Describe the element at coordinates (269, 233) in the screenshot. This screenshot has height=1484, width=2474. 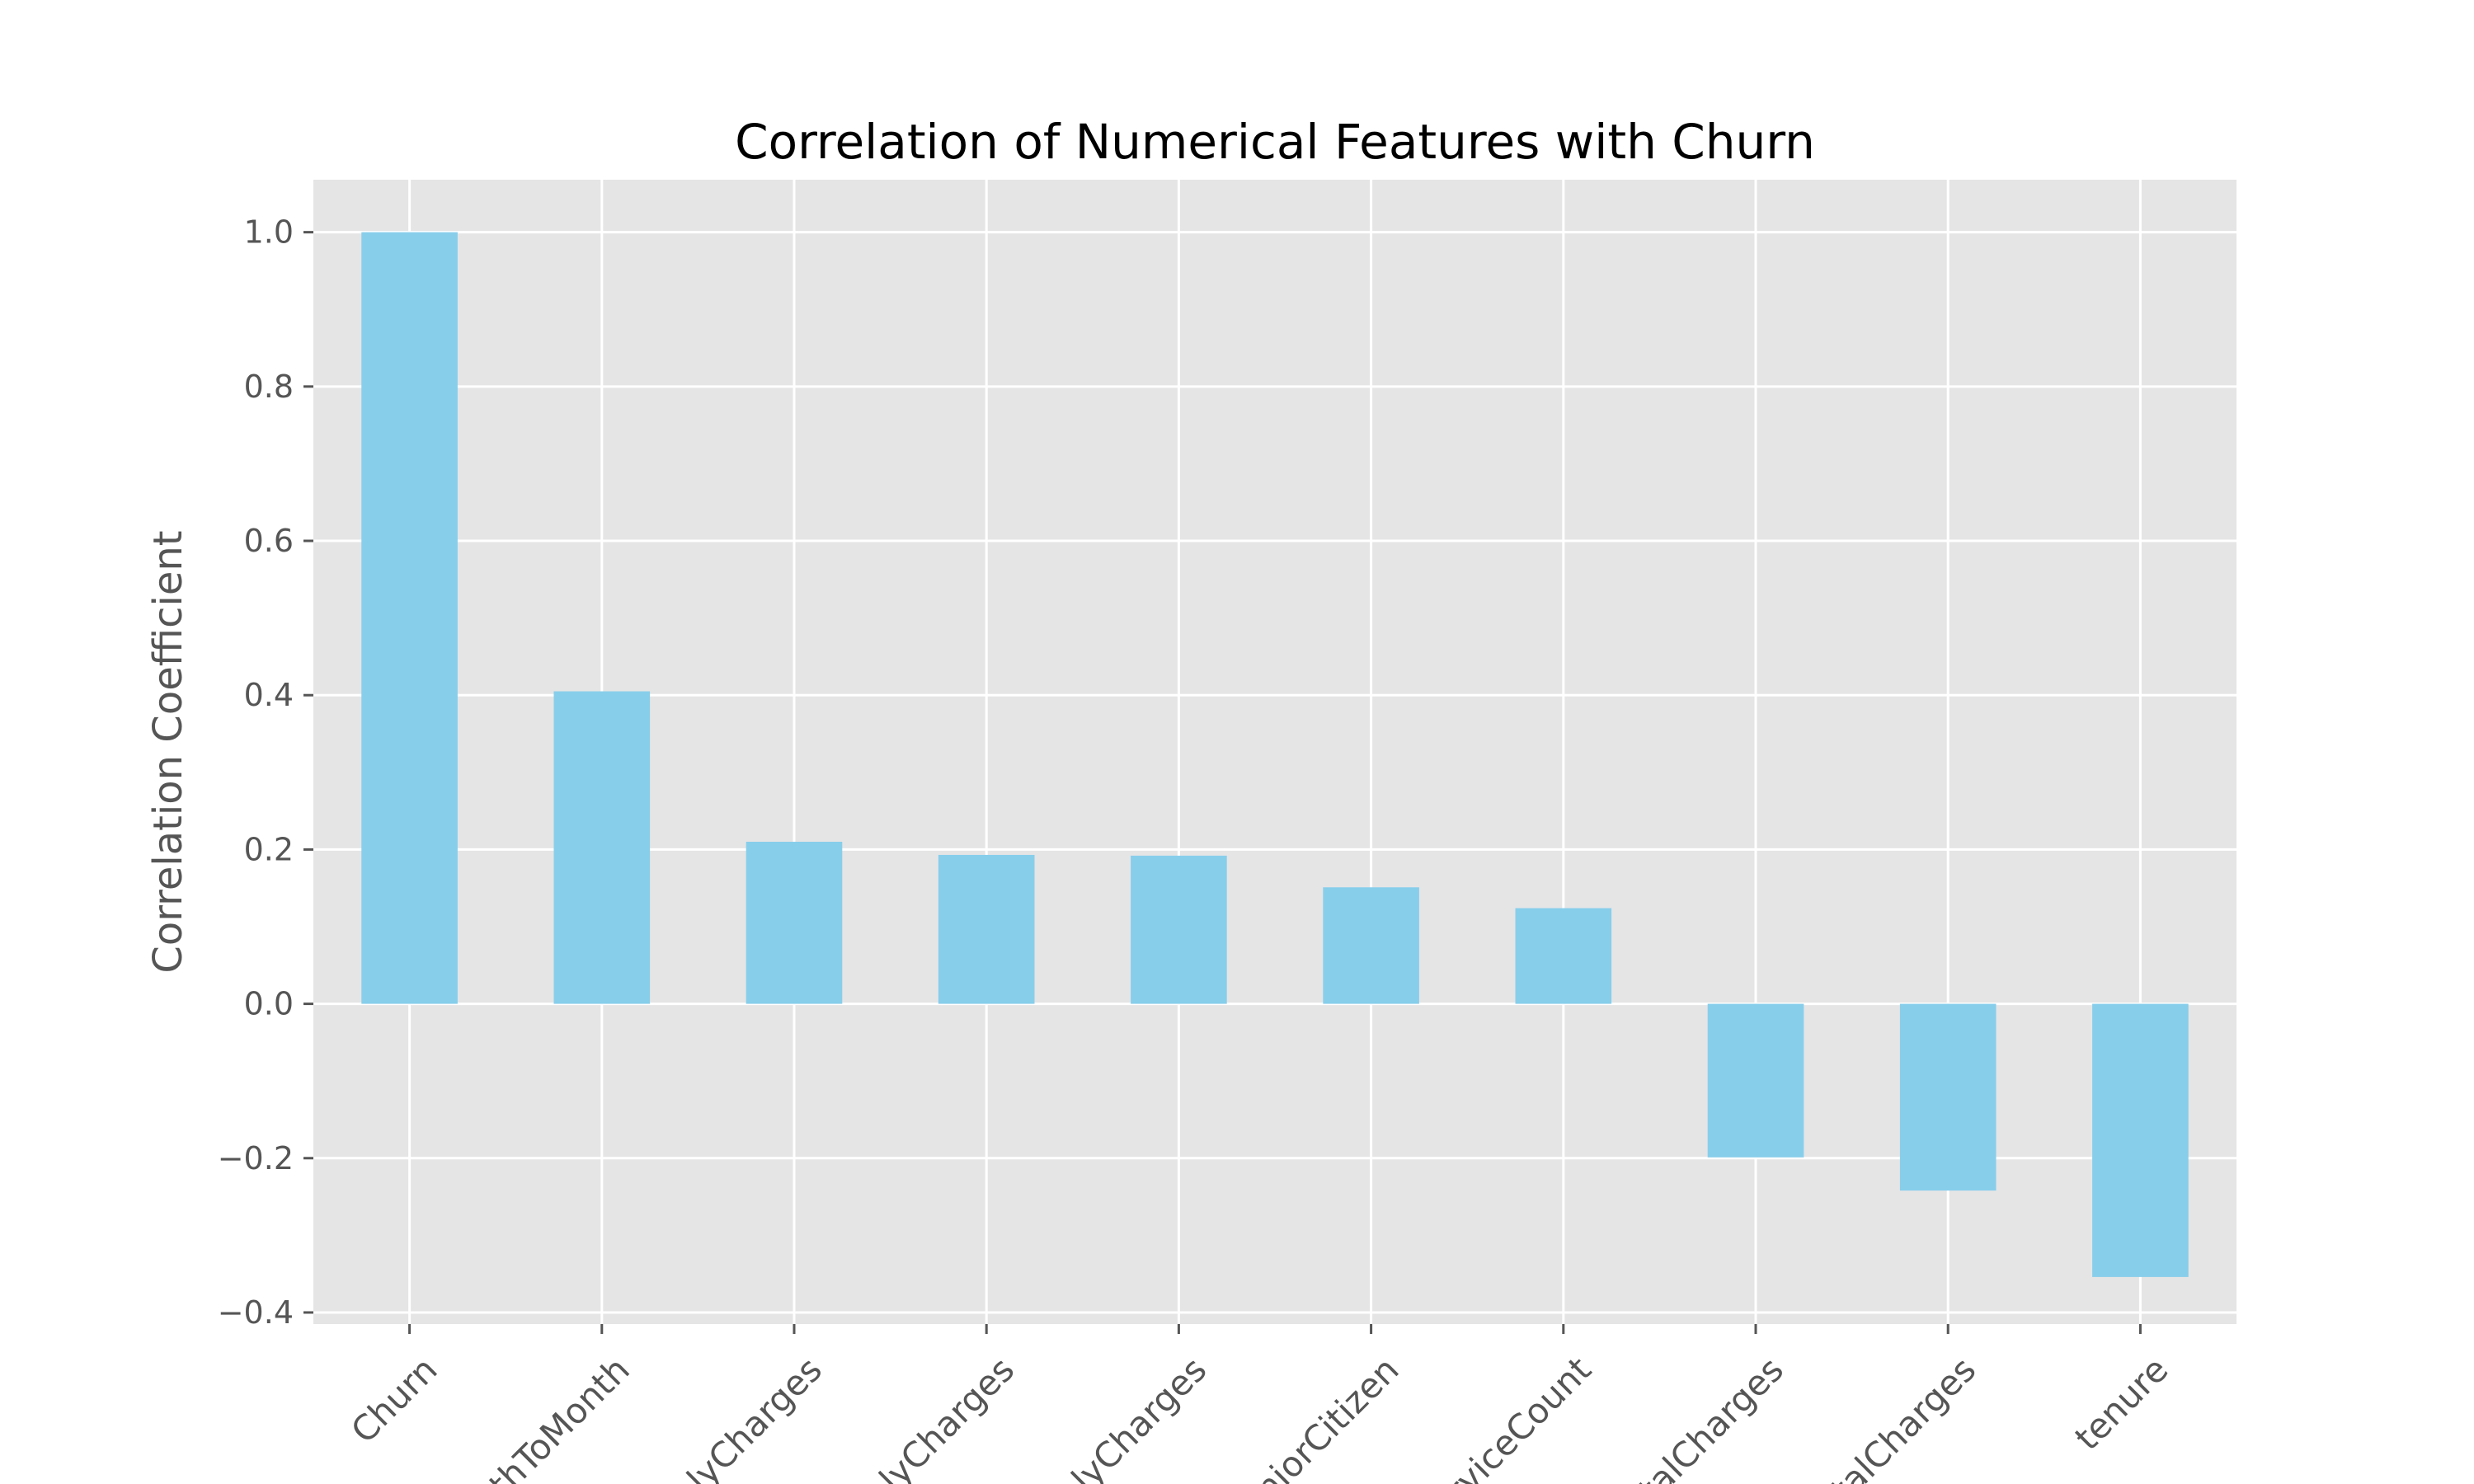
I see `y-tick-label: 1.0` at that location.